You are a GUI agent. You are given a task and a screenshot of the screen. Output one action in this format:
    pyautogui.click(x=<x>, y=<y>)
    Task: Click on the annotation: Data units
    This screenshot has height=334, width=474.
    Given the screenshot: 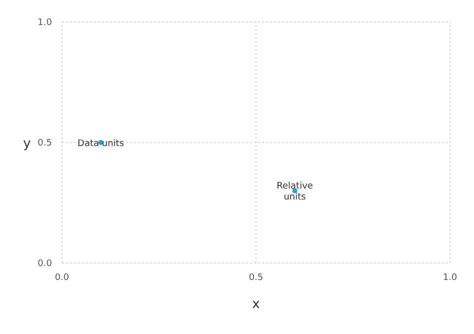 What is the action you would take?
    pyautogui.click(x=101, y=144)
    